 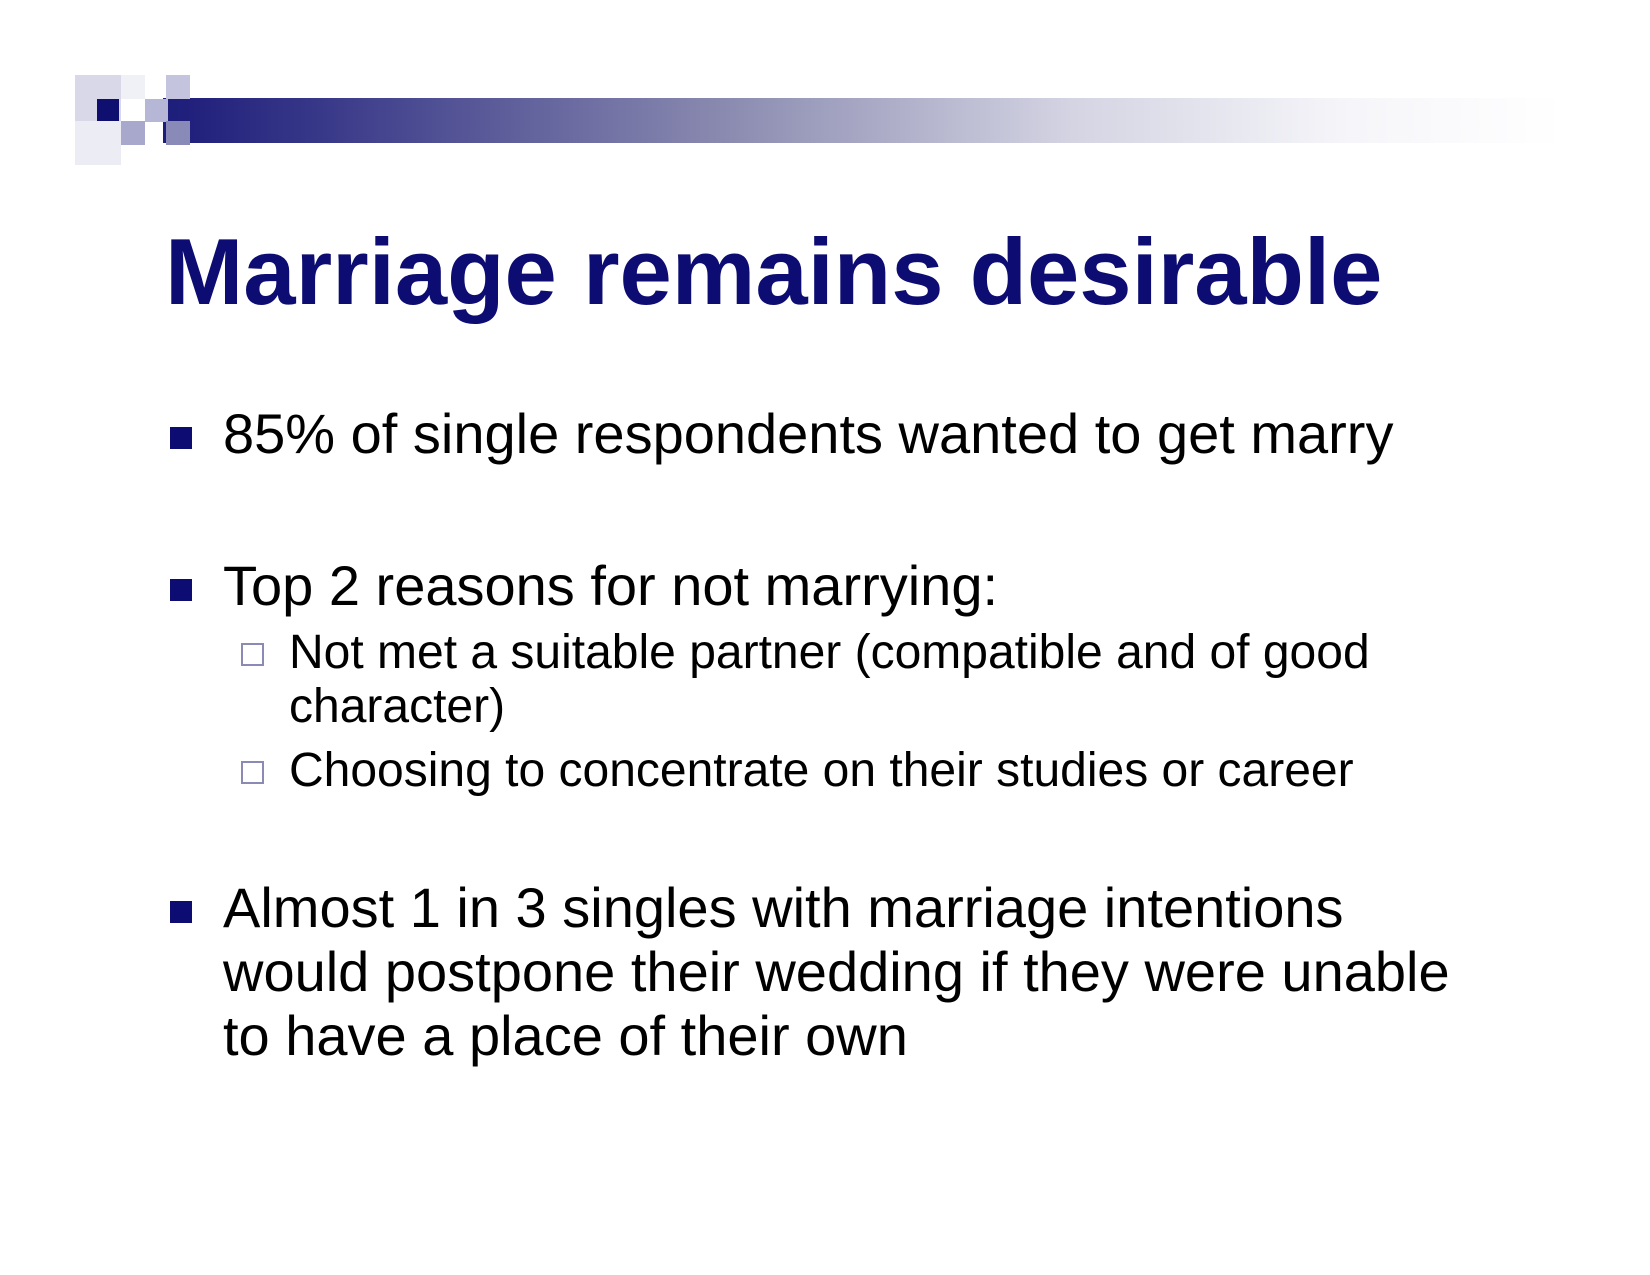 I want to click on decor-square-dark, so click(x=108, y=110).